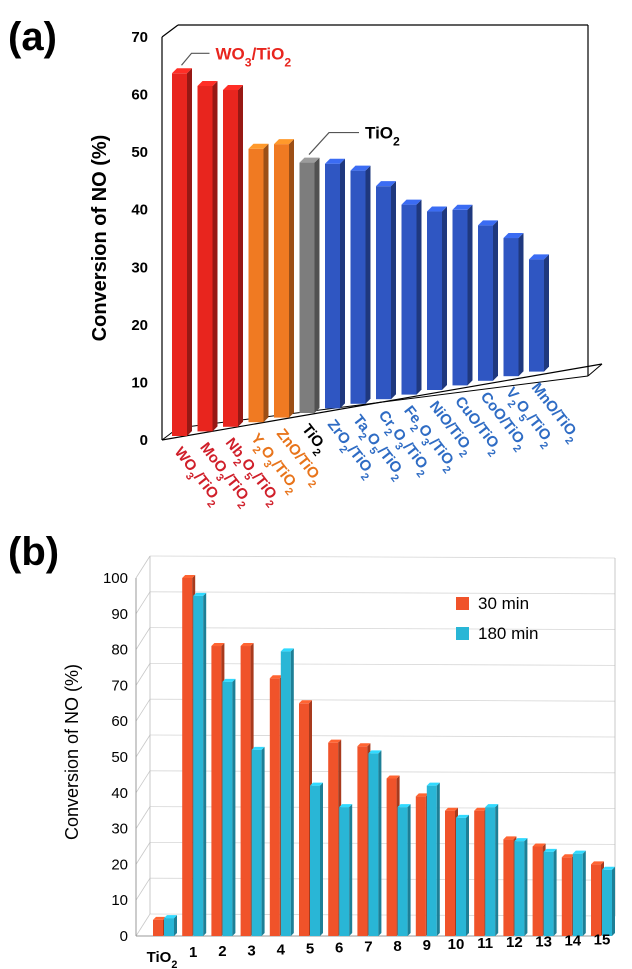 The image size is (632, 969). I want to click on x-tick-label: 8, so click(397, 946).